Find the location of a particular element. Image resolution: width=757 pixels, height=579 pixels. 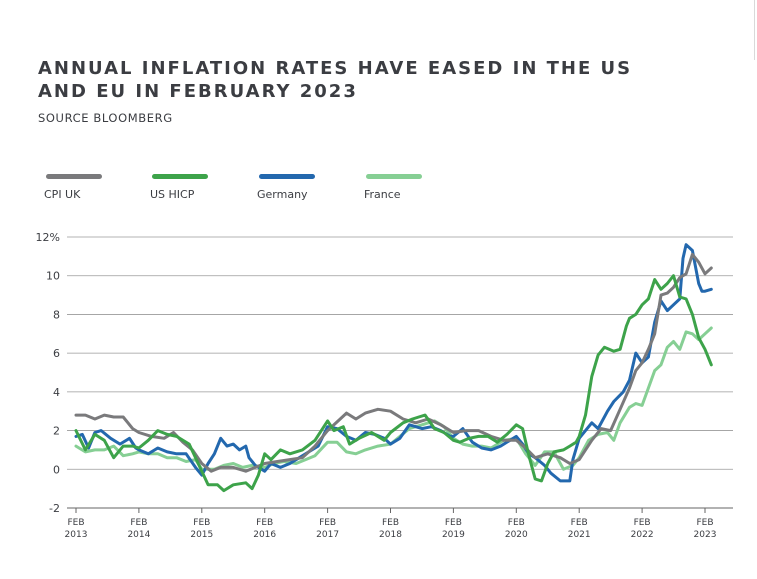

x-tick-year-label: 2014 is located at coordinates (138, 535).